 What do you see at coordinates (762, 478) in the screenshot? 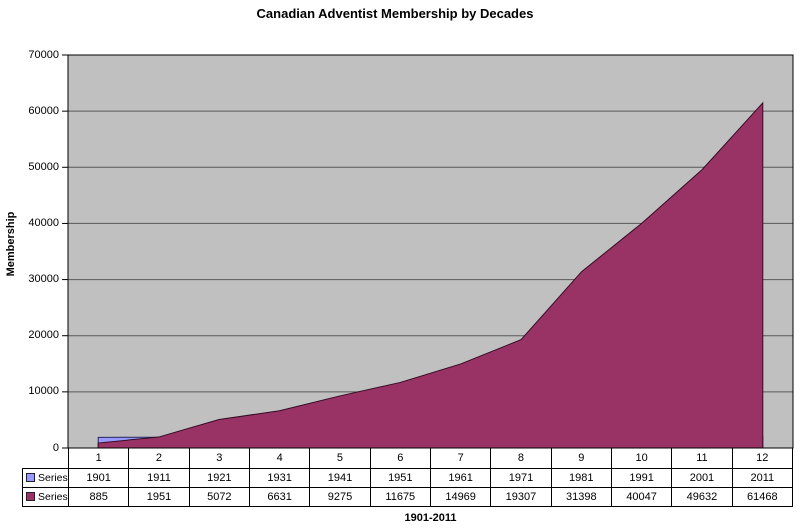
I see `value-cell: 2011` at bounding box center [762, 478].